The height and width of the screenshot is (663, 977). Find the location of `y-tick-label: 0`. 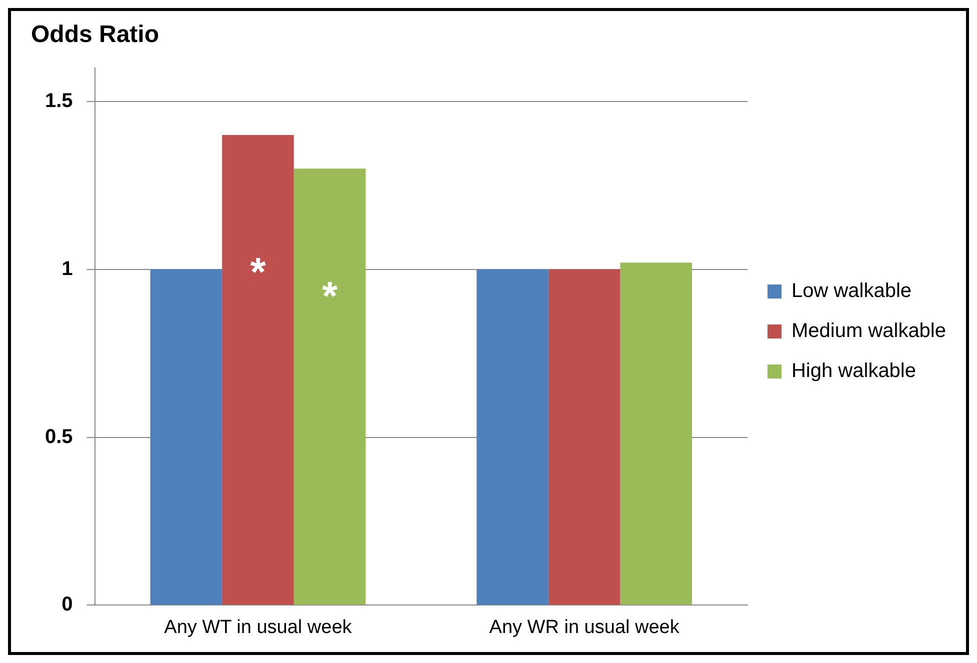

y-tick-label: 0 is located at coordinates (67, 605).